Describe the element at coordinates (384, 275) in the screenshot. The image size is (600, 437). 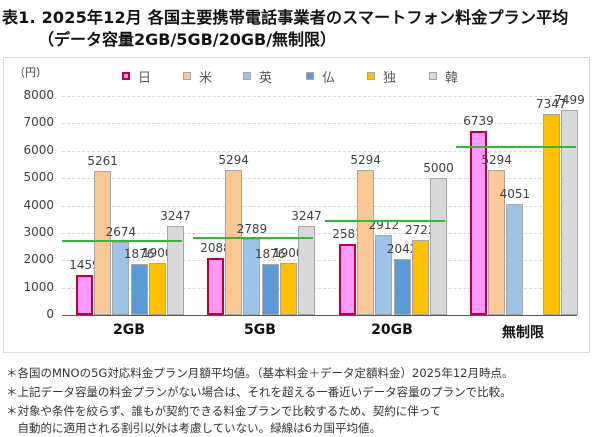
I see `bar-20GB-英` at that location.